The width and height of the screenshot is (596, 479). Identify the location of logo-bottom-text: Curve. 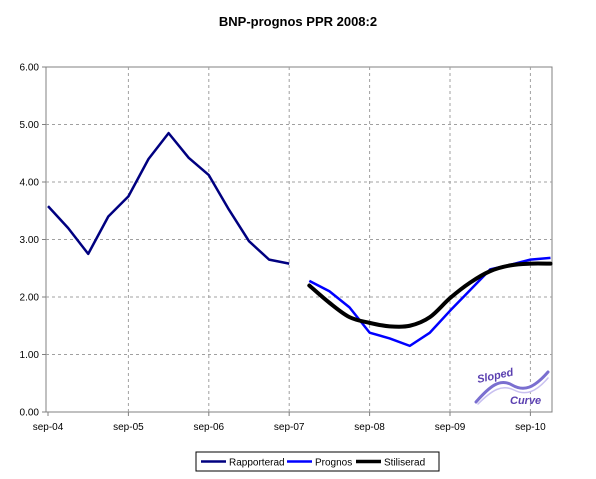
(525, 401).